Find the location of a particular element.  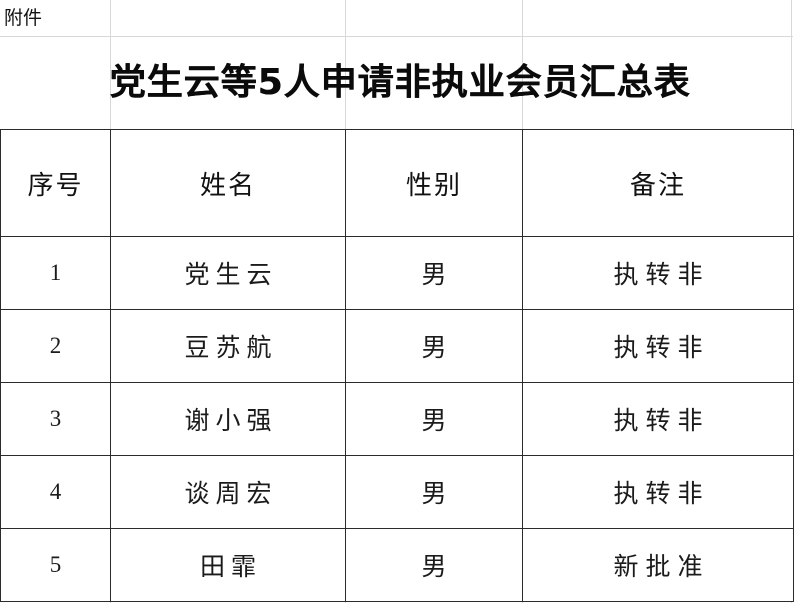

cell-no: 4 is located at coordinates (55, 492).